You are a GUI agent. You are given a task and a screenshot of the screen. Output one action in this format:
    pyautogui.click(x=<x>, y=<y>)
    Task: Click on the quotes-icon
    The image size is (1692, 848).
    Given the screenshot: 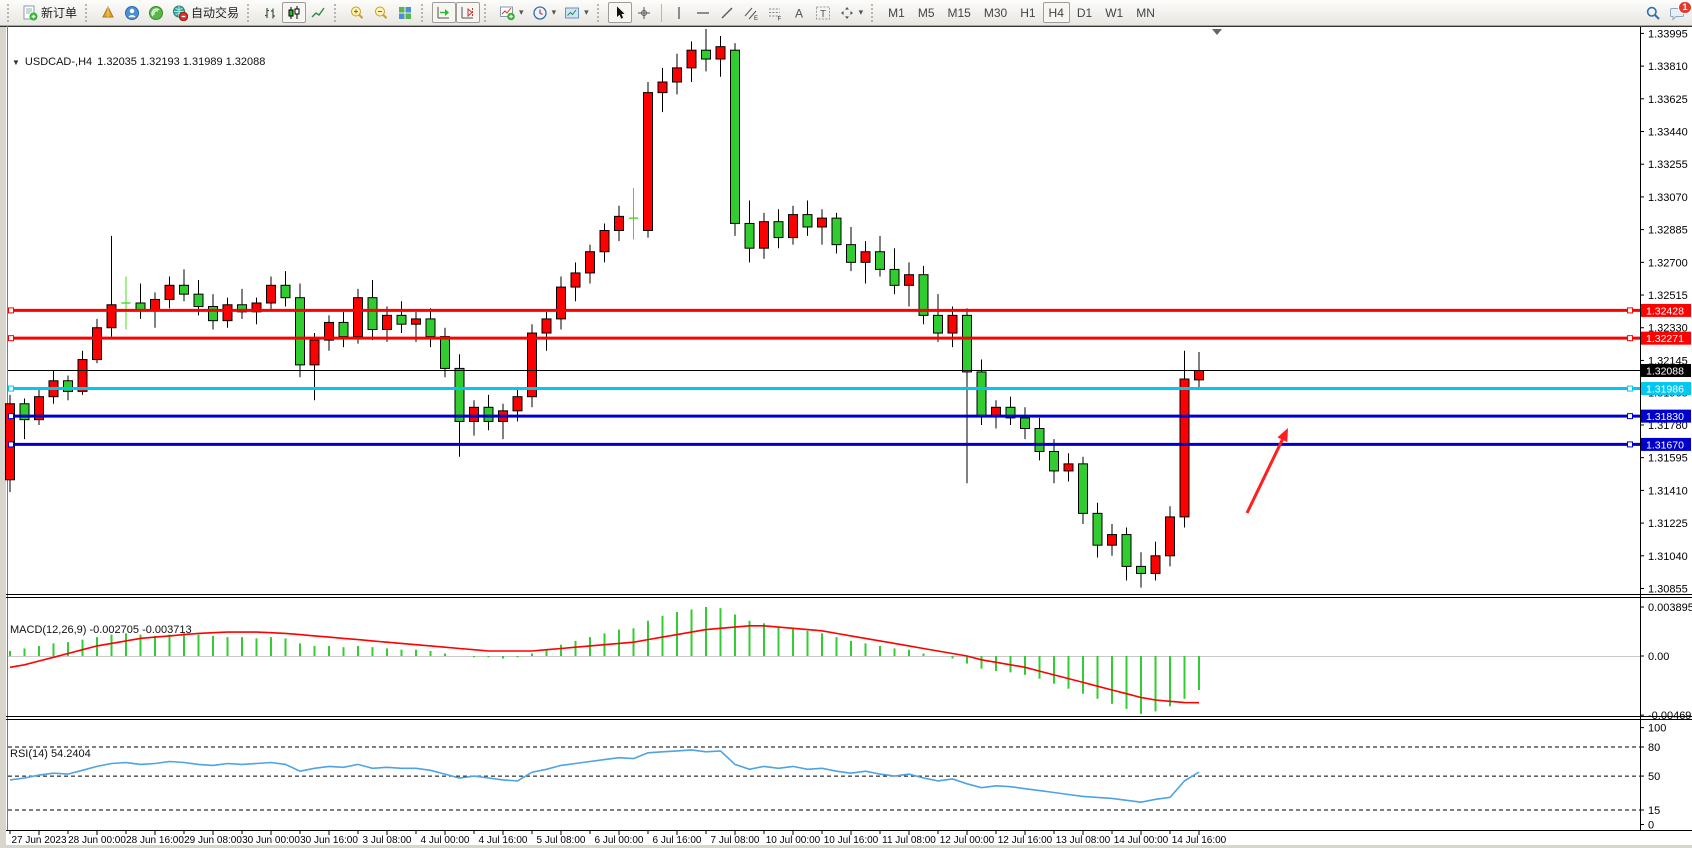 What is the action you would take?
    pyautogui.click(x=108, y=11)
    